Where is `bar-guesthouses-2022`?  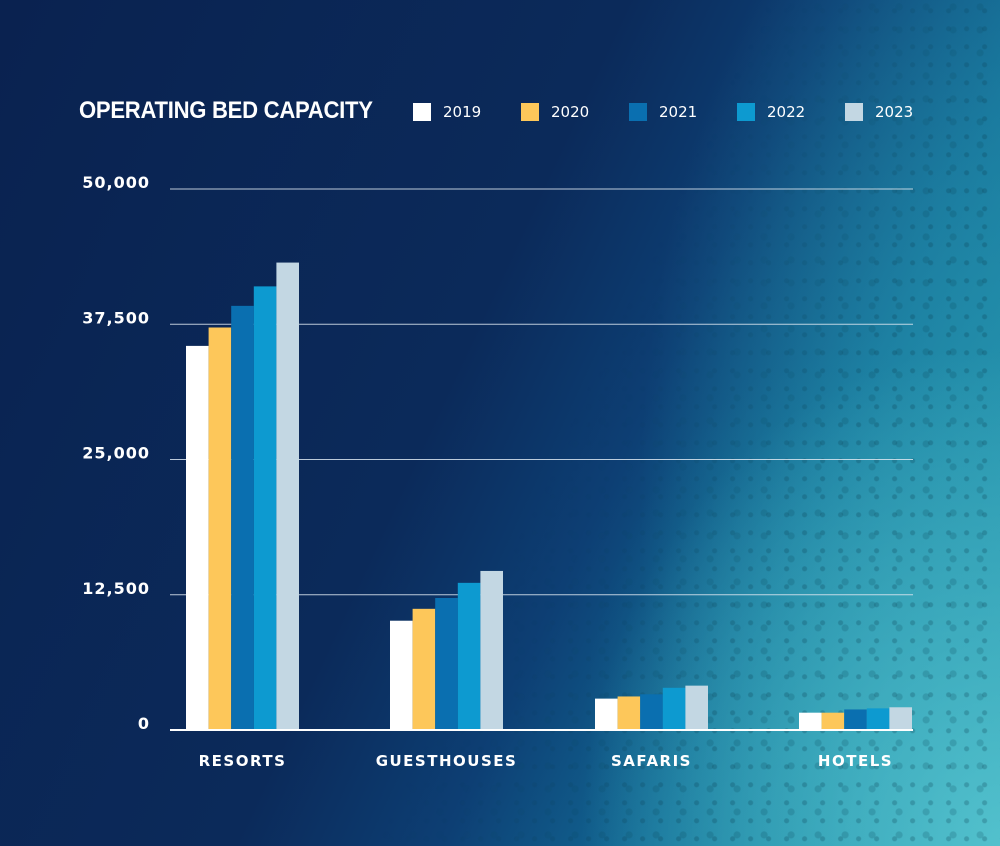
bar-guesthouses-2022 is located at coordinates (469, 656).